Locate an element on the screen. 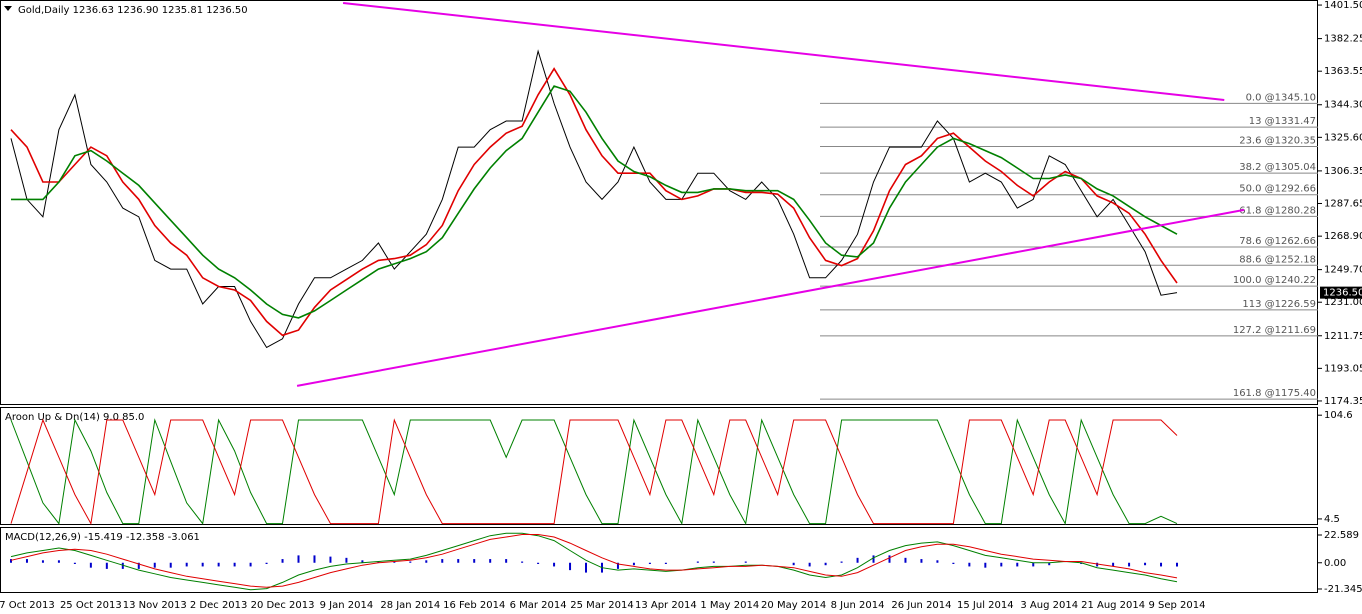 The image size is (1362, 614). last-price-box is located at coordinates (1341, 292).